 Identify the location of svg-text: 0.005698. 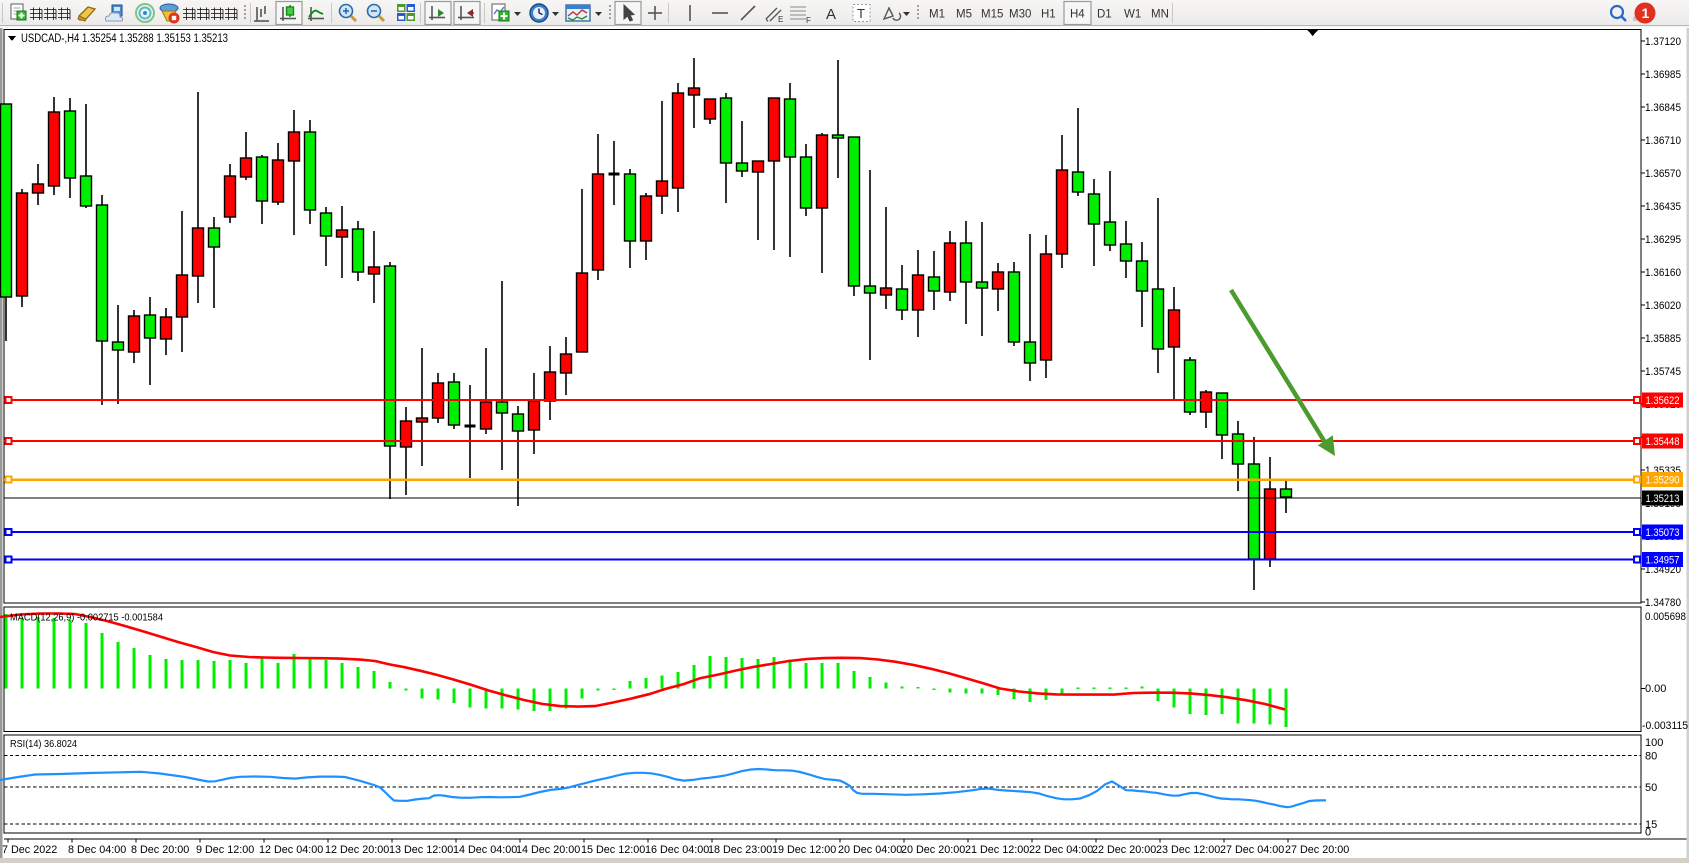
(1665, 617).